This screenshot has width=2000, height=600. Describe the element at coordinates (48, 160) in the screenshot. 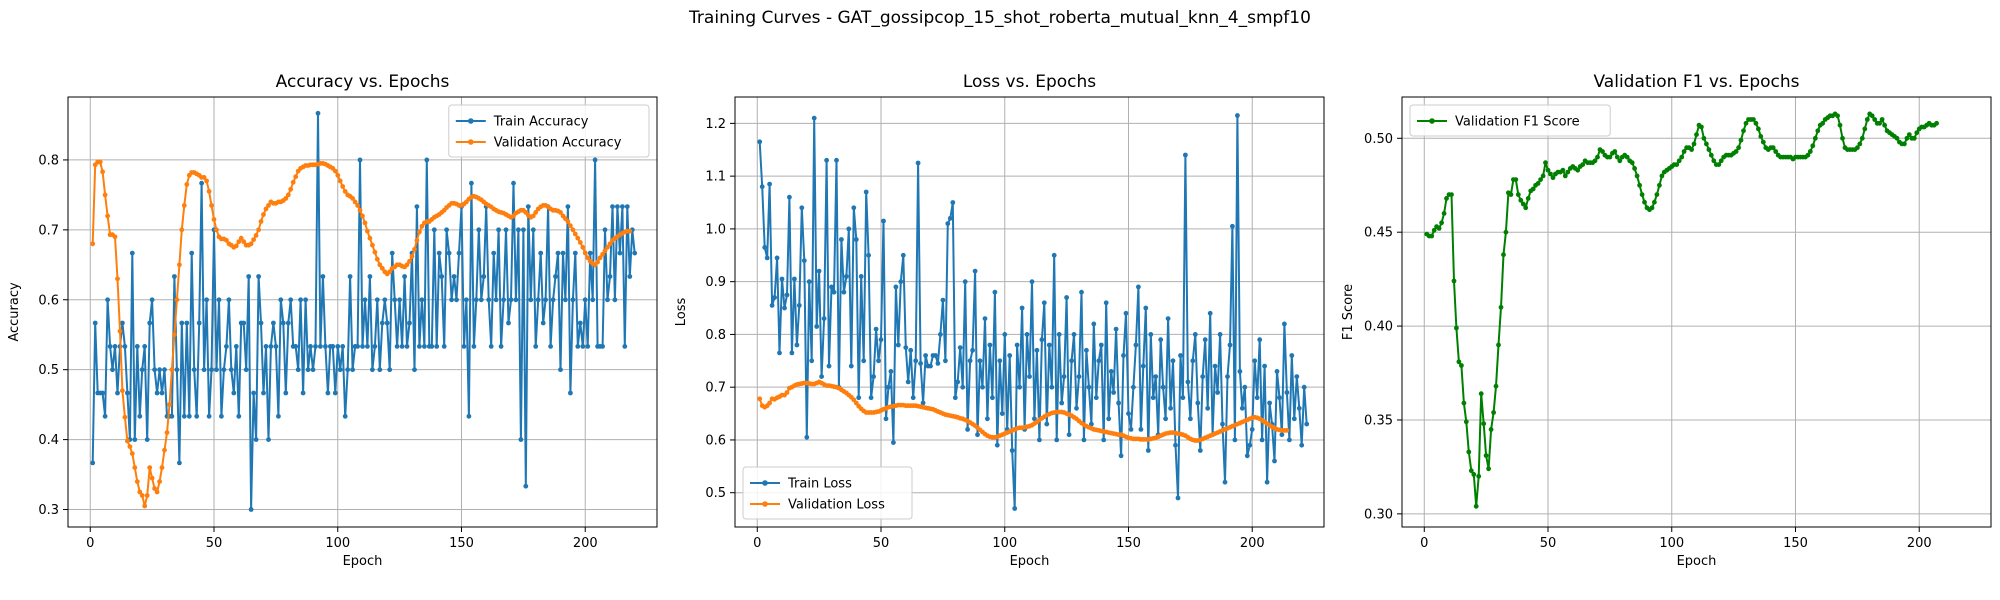

I see `y-tick-label: 0.8` at that location.